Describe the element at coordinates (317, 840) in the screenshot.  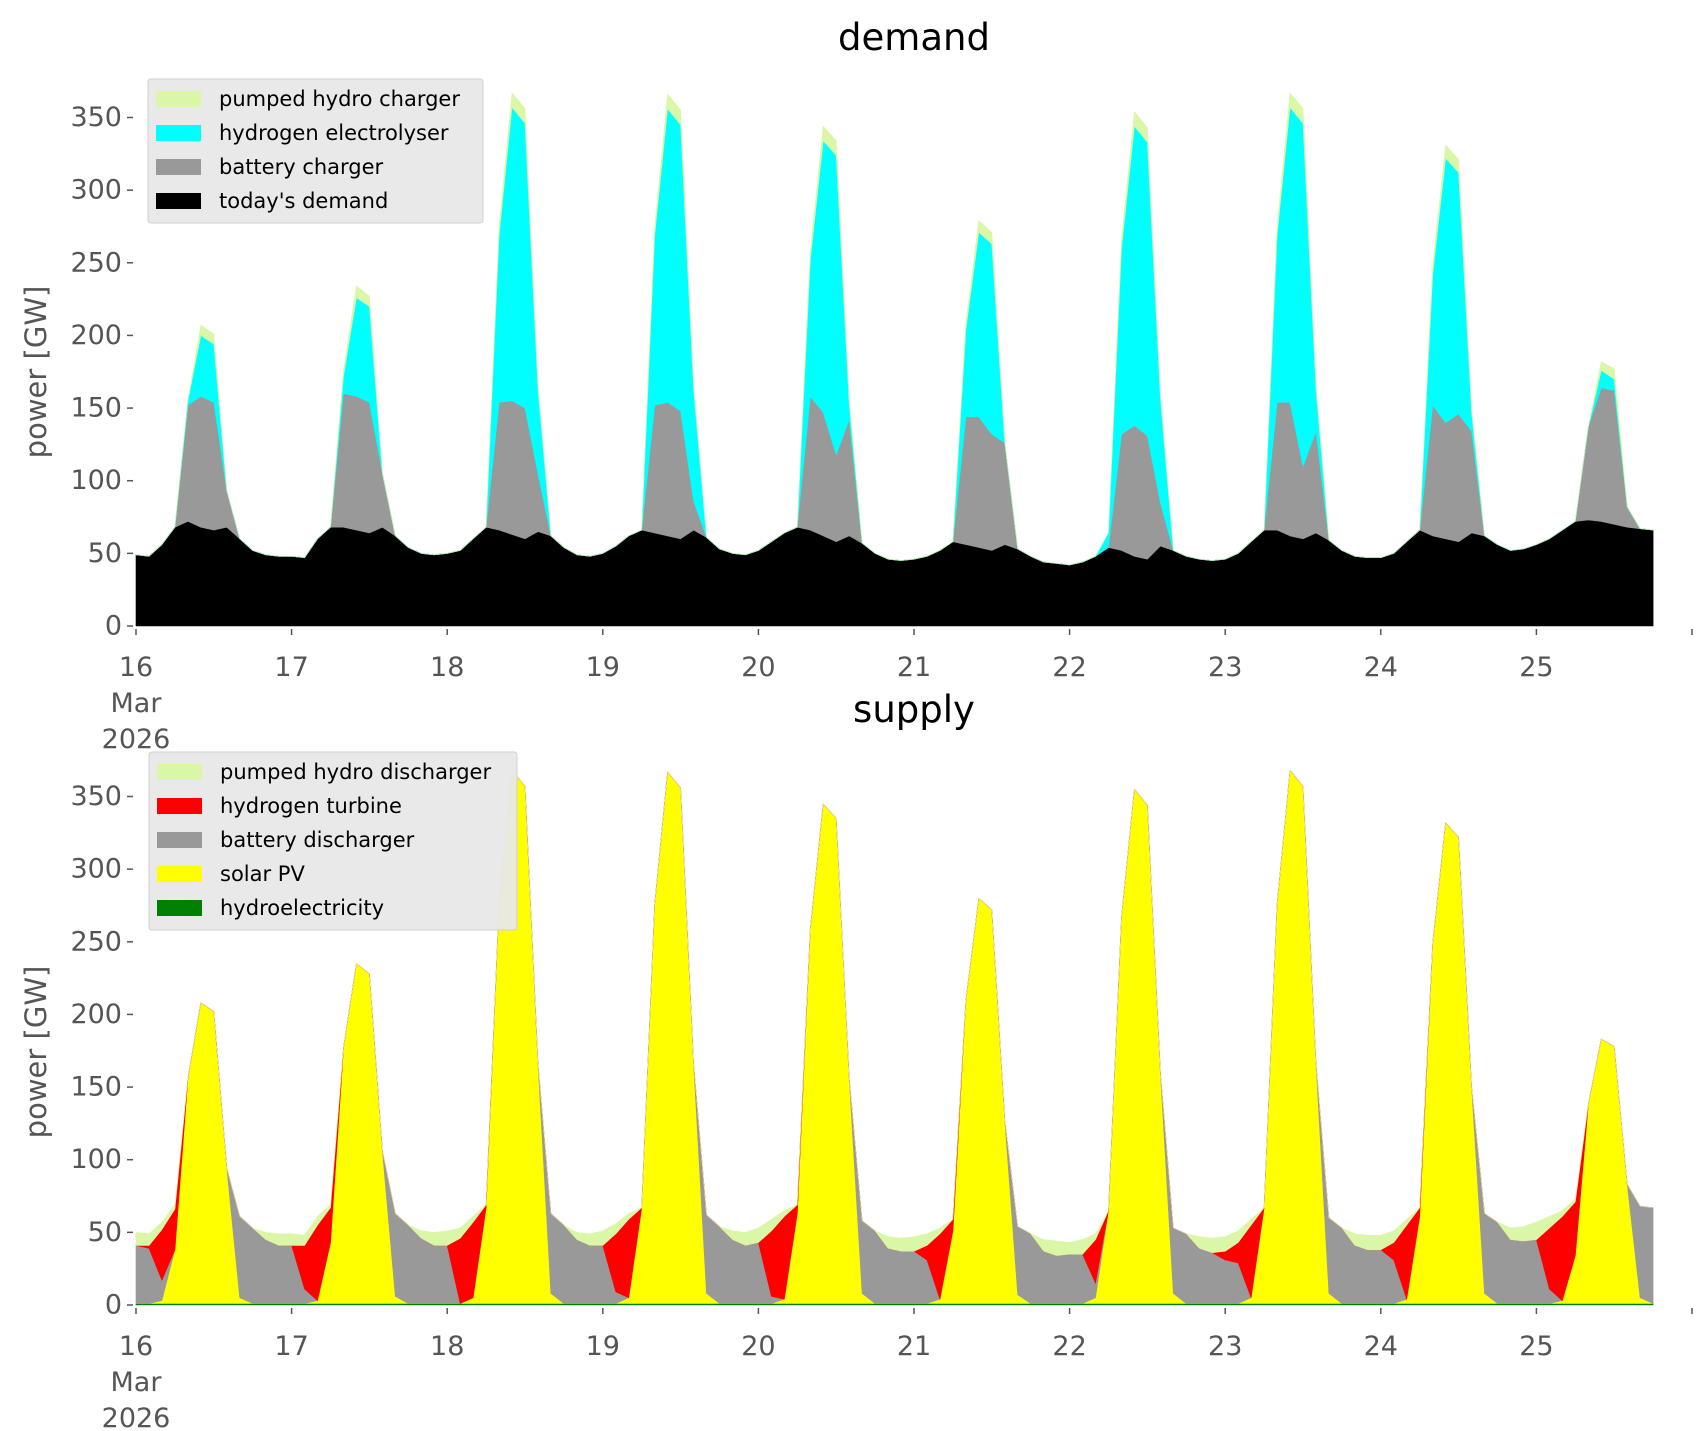
I see `legend-label-battery-discharger: battery discharger` at that location.